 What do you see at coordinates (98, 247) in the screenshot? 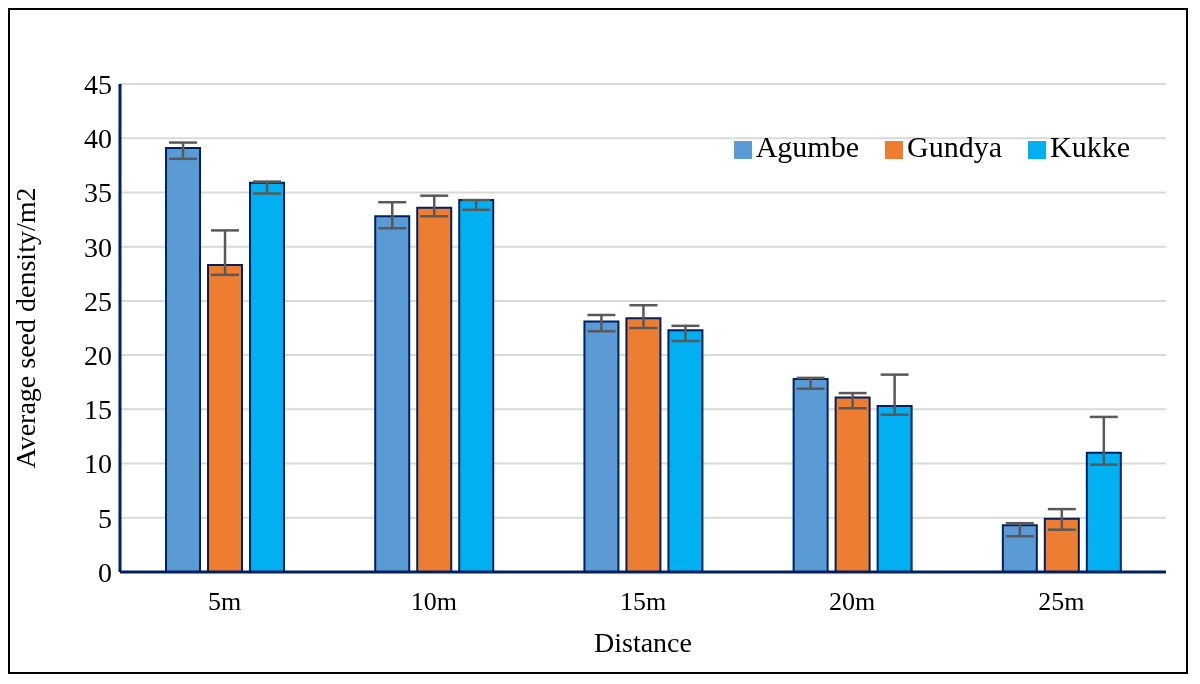
I see `y-tick-label: 30` at bounding box center [98, 247].